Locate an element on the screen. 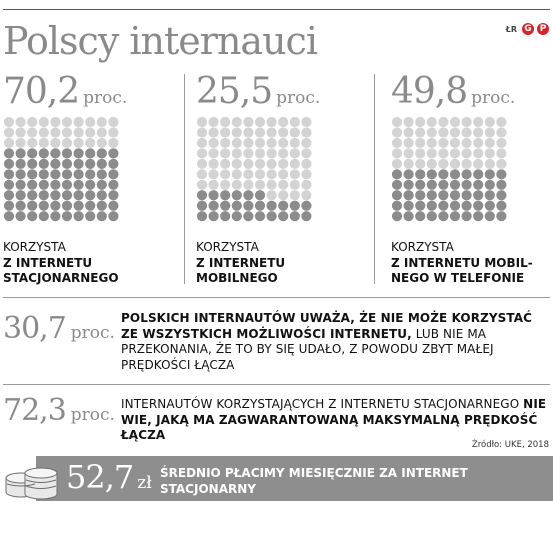 Image resolution: width=553 pixels, height=538 pixels. stat-number: 30,7 is located at coordinates (35, 328).